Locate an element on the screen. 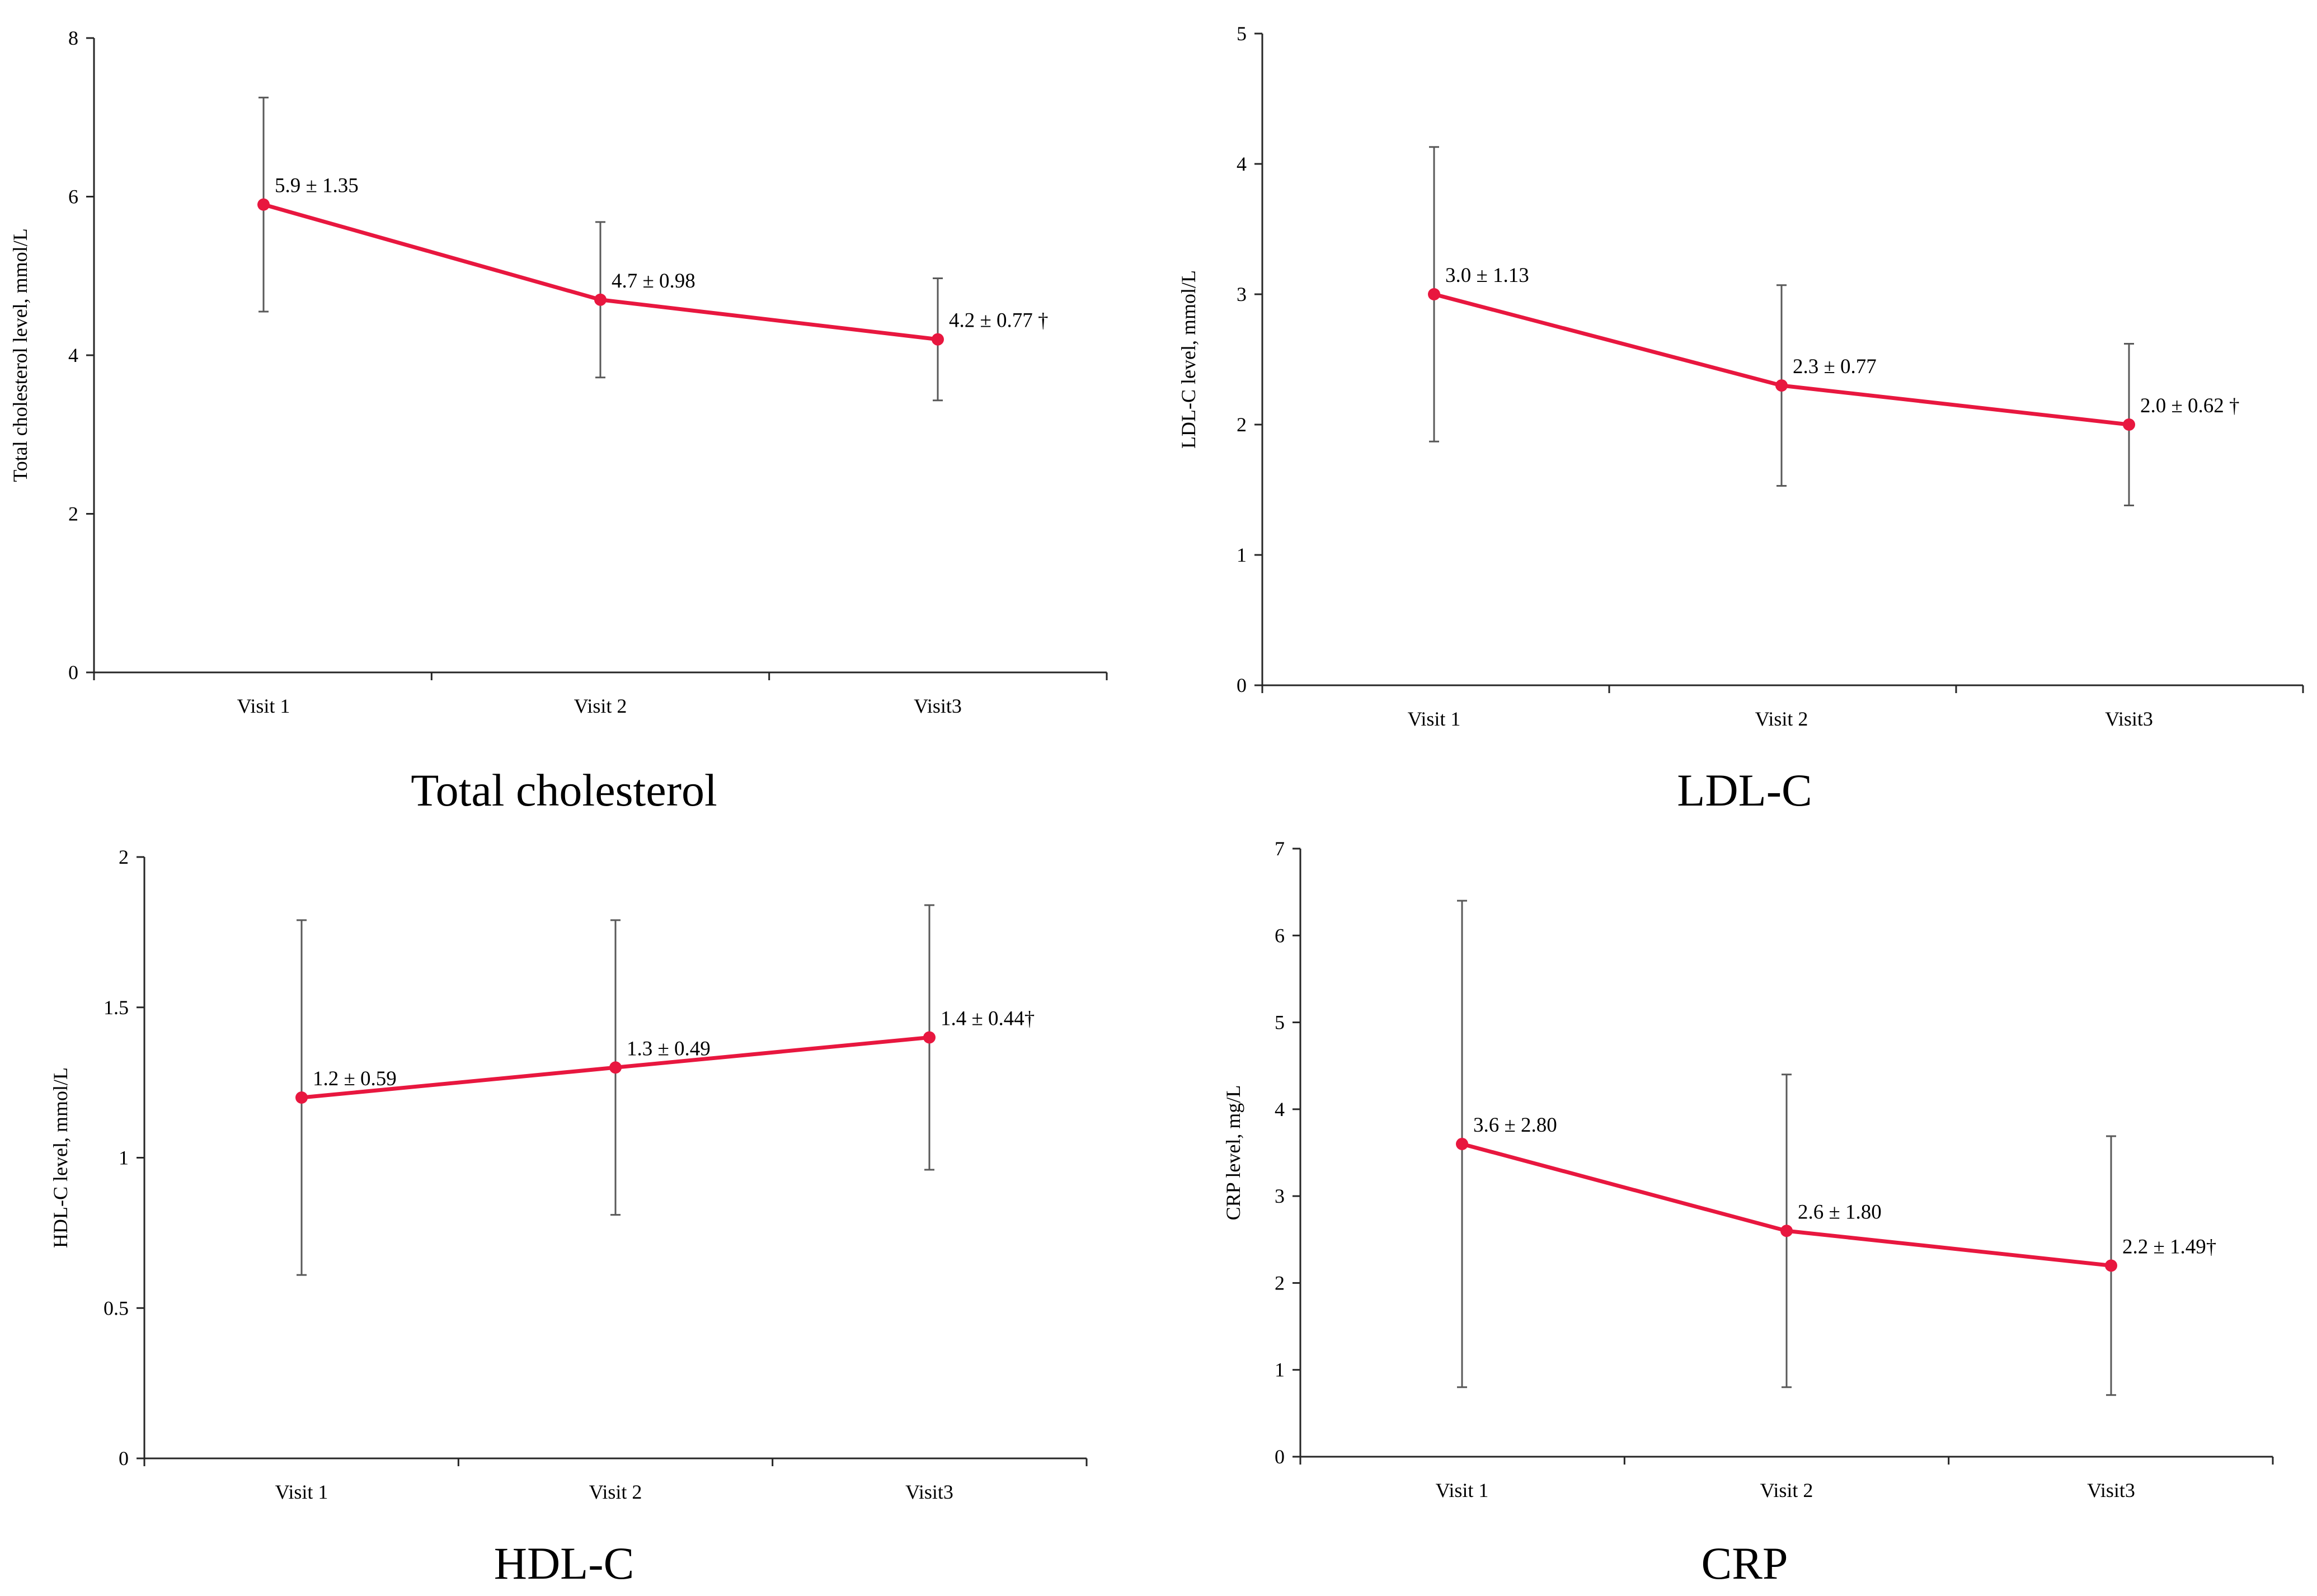 Image resolution: width=2317 pixels, height=1596 pixels. y-axis-title: HDL-C level, mmol/L is located at coordinates (61, 1157).